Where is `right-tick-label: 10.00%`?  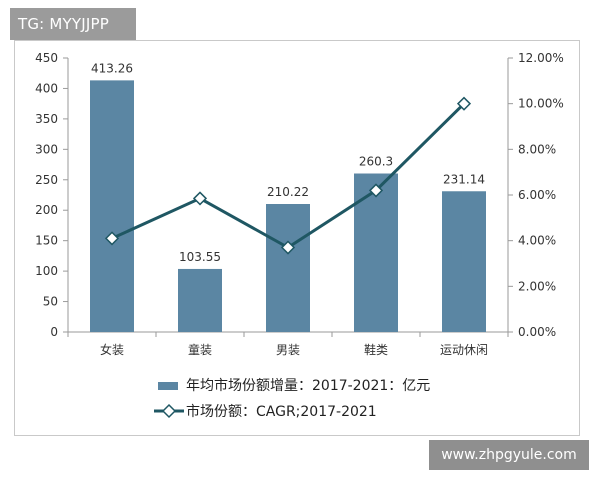
right-tick-label: 10.00% is located at coordinates (541, 104).